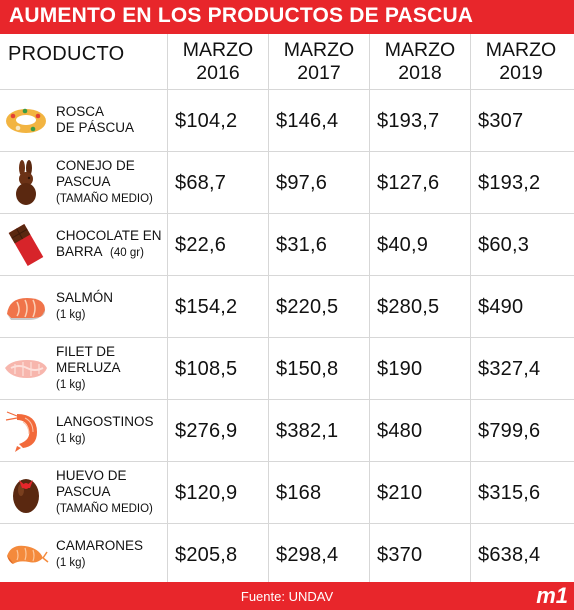 This screenshot has width=574, height=610. Describe the element at coordinates (95, 119) in the screenshot. I see `product-label: ROSCA DE PÁSCUA` at that location.